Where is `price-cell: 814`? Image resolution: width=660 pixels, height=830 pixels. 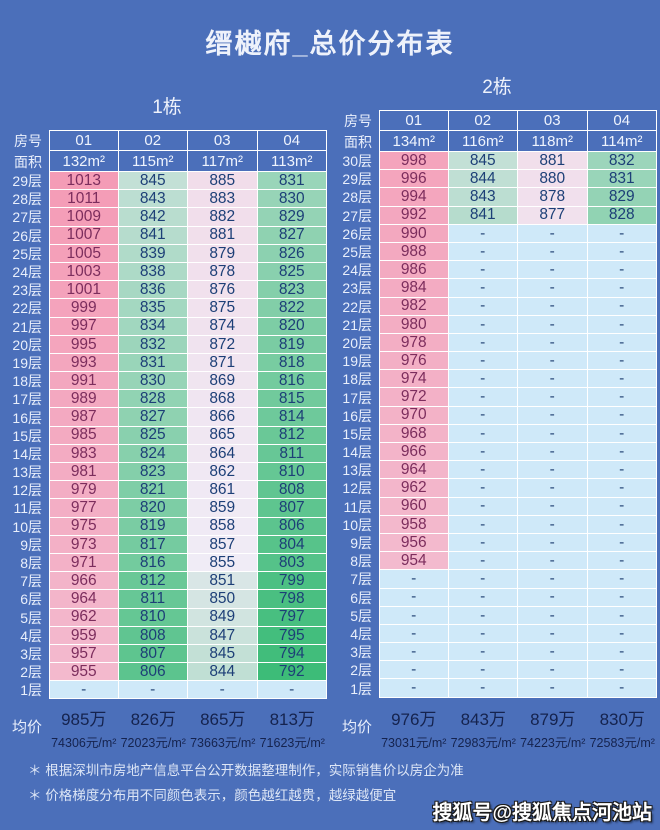
price-cell: 814 is located at coordinates (292, 417).